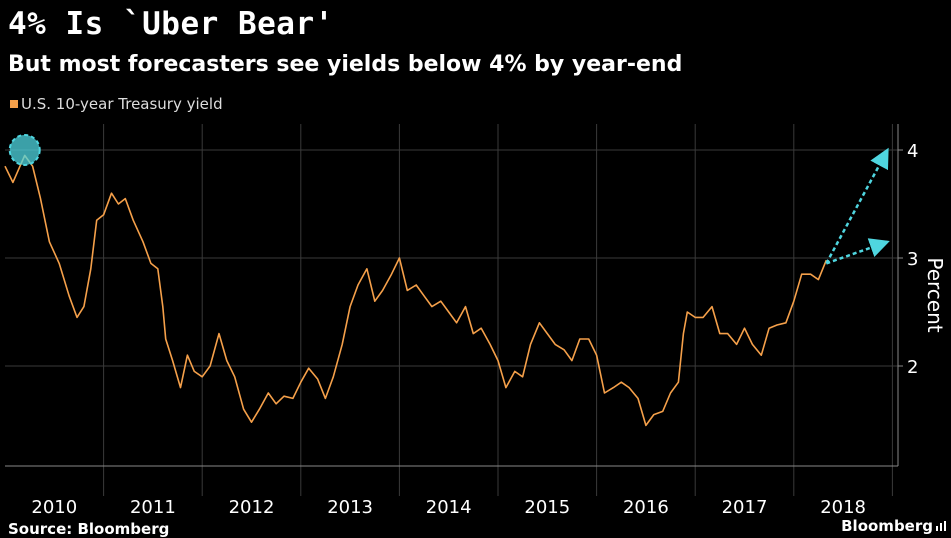 This screenshot has height=538, width=951. What do you see at coordinates (54, 507) in the screenshot?
I see `x-tick-label: 2010` at bounding box center [54, 507].